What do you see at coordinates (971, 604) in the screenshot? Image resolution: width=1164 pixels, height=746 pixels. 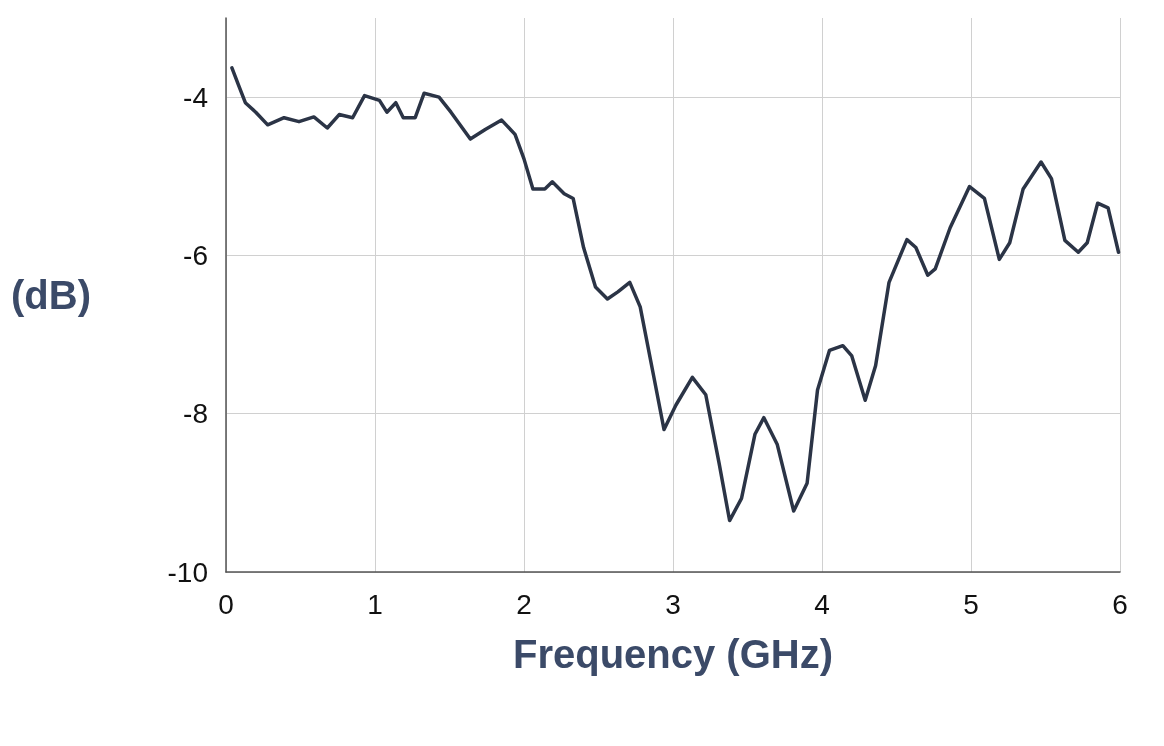 I see `x-tick-label: 5` at bounding box center [971, 604].